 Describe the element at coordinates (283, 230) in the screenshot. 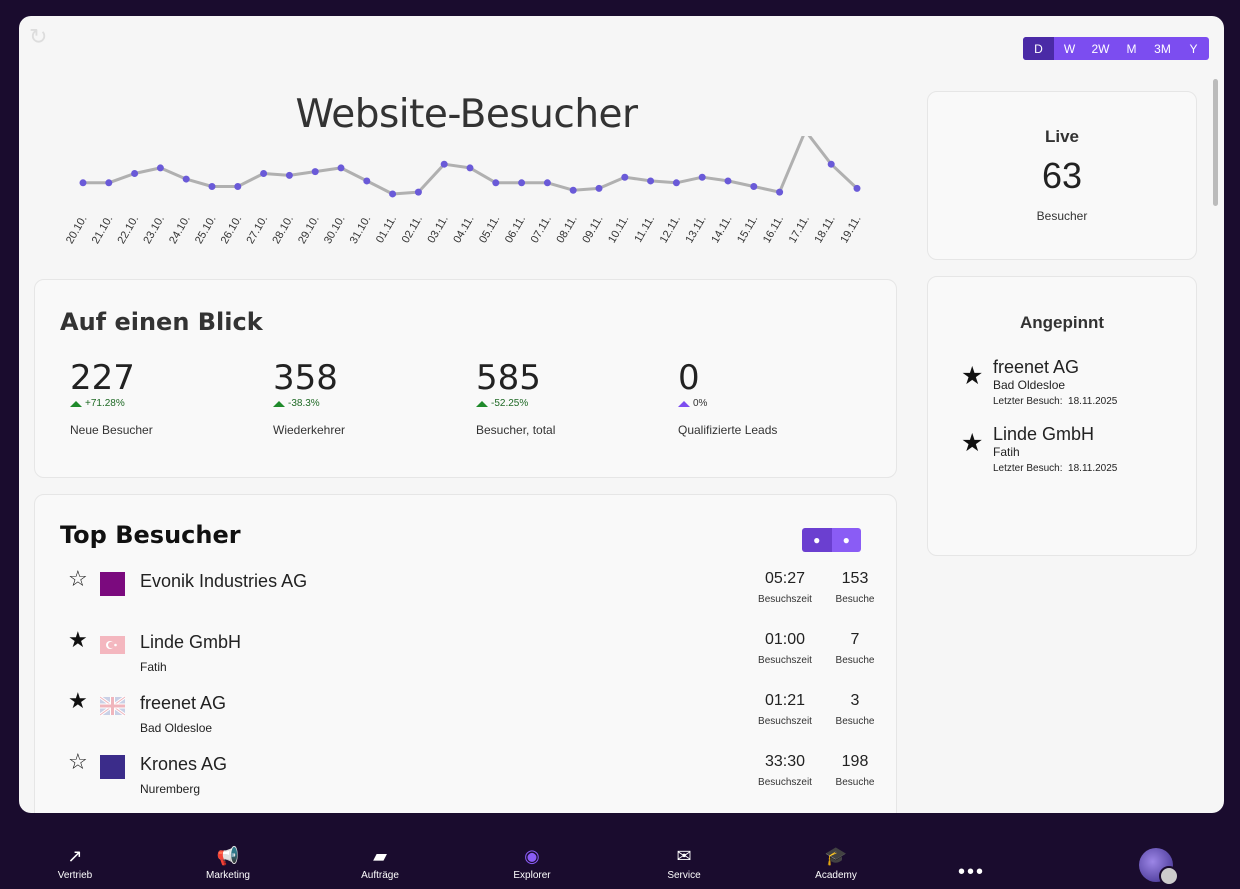

I see `x-tick-label: 28.10.` at that location.